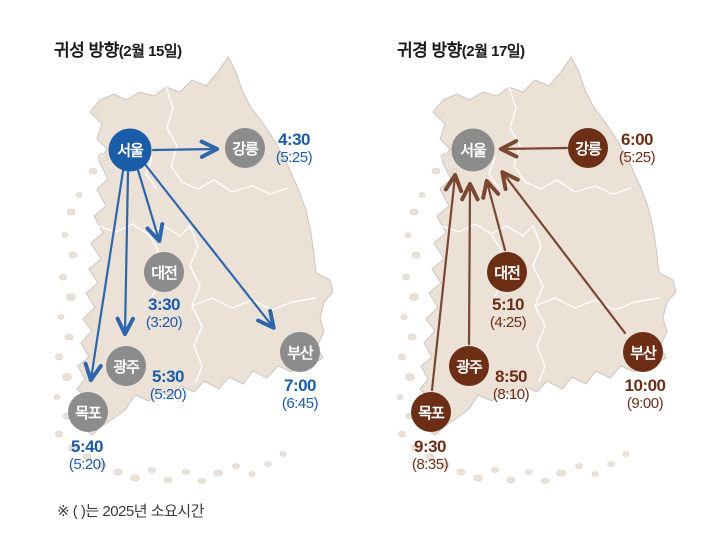  I want to click on arrow-seoul-mokpo, so click(104, 276).